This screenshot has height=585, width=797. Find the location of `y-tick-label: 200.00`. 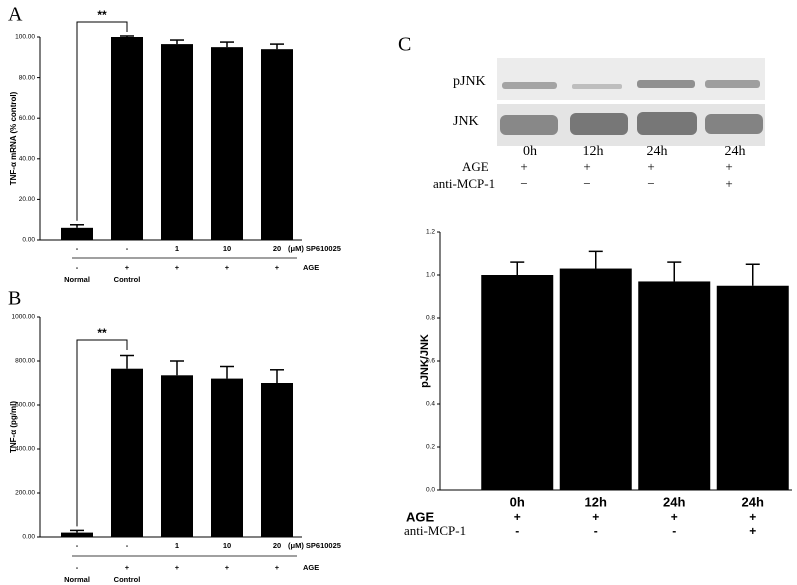

y-tick-label: 200.00 is located at coordinates (25, 493).